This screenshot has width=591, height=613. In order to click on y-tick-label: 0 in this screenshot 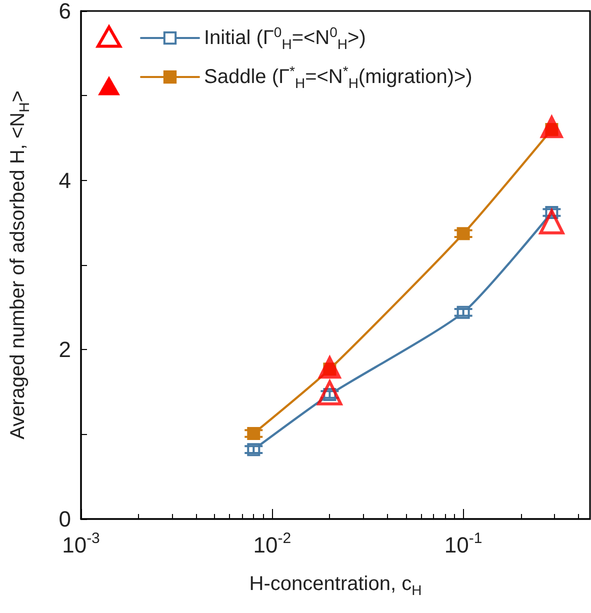, I will do `click(64, 519)`.